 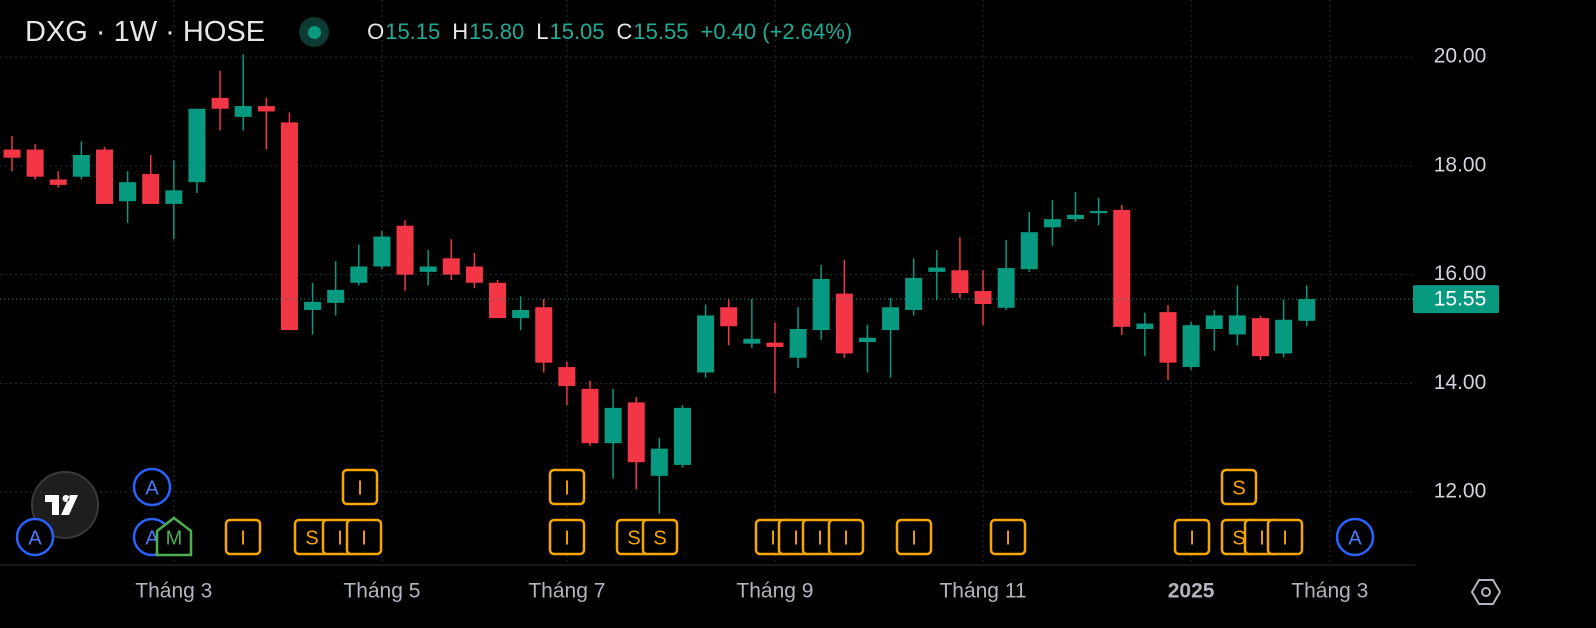 I want to click on event-marker: M, so click(x=174, y=536).